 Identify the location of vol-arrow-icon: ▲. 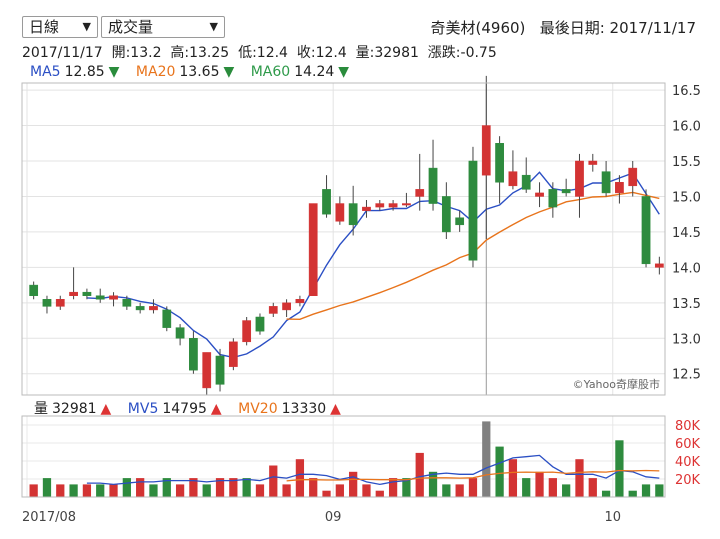
(106, 409).